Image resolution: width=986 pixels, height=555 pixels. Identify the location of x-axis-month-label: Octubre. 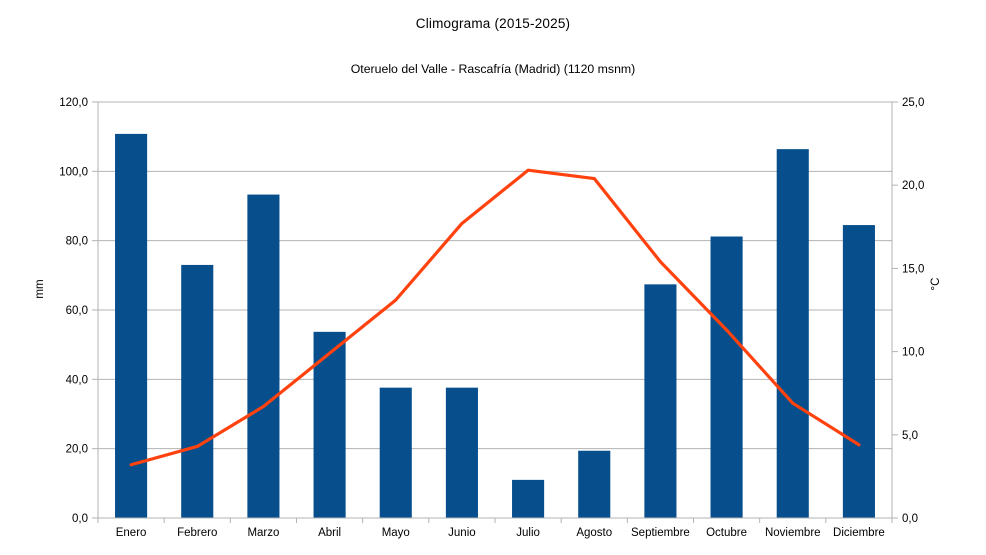
(726, 533).